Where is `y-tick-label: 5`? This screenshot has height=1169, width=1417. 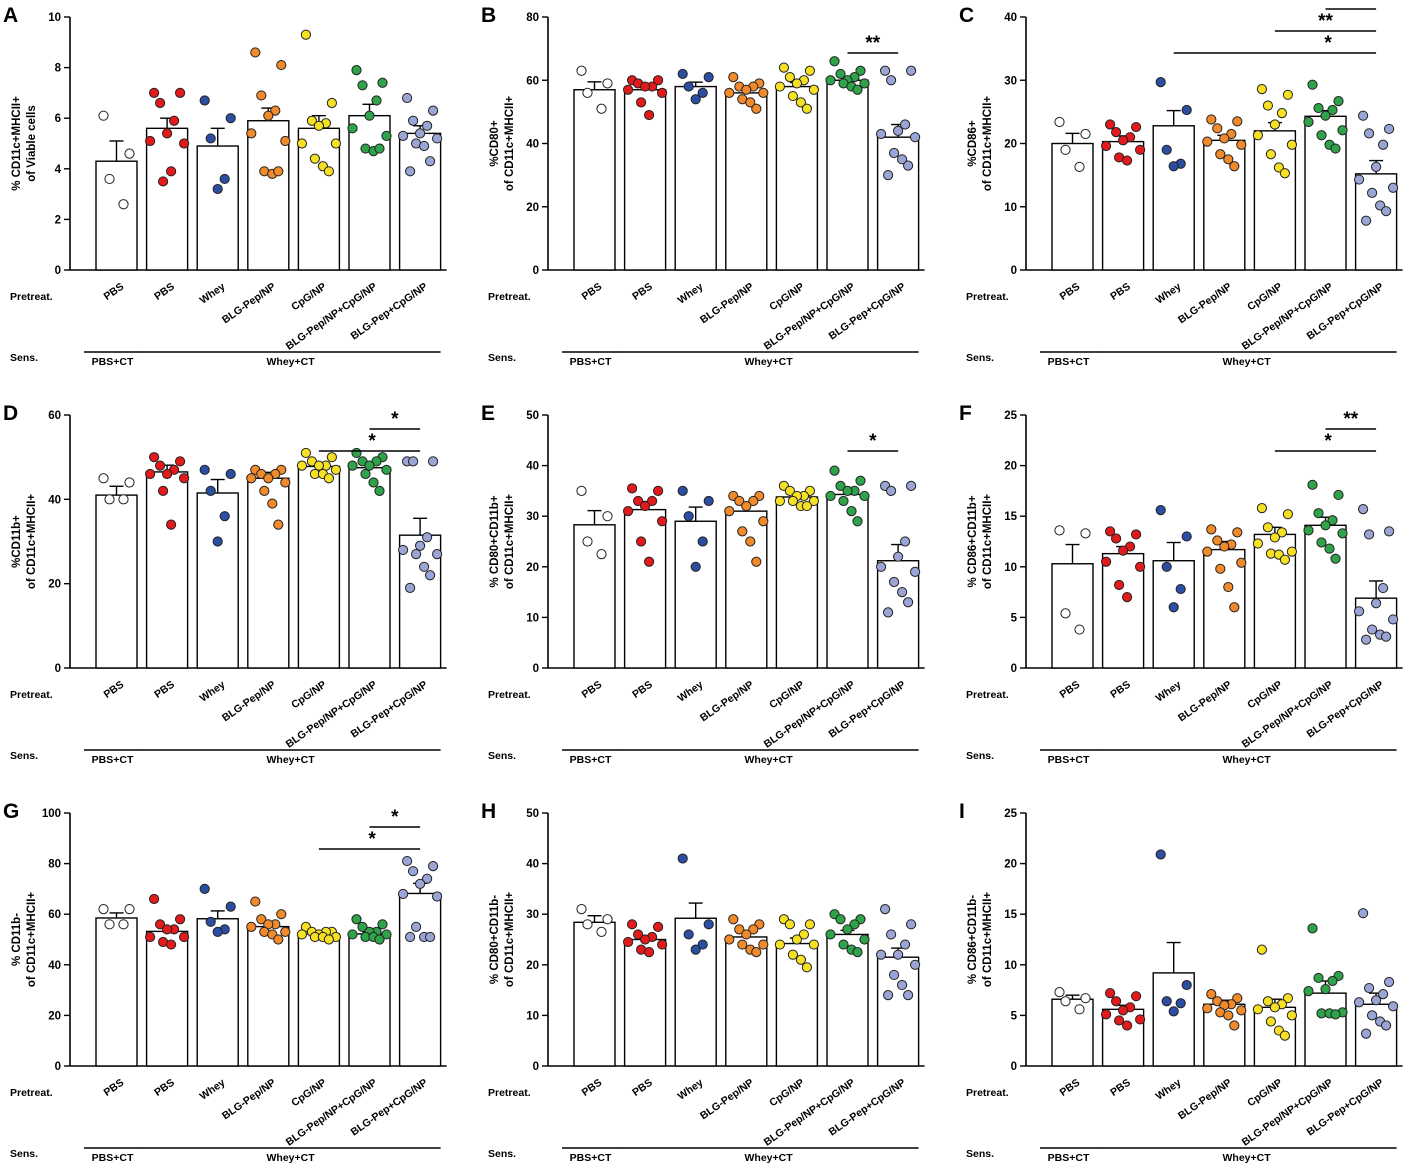 y-tick-label: 5 is located at coordinates (1014, 1016).